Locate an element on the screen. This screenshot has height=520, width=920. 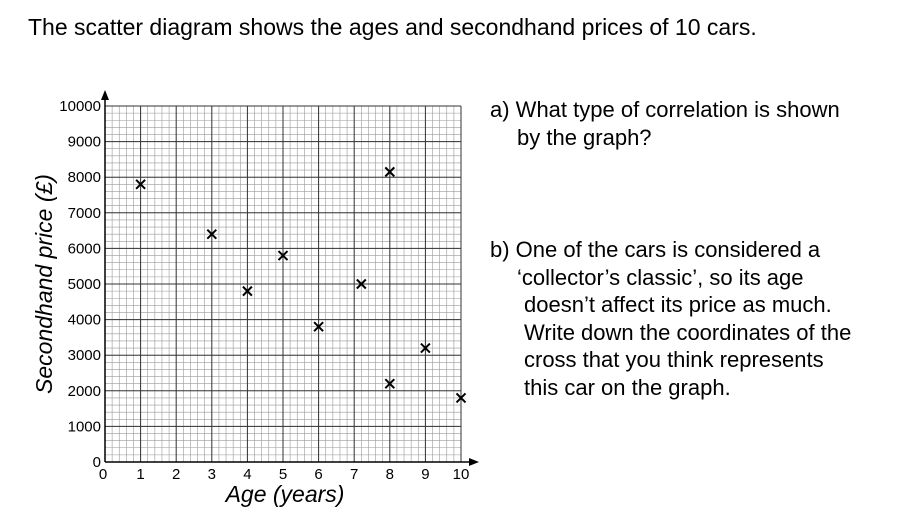
x-axis-label: Age (years) is located at coordinates (284, 494).